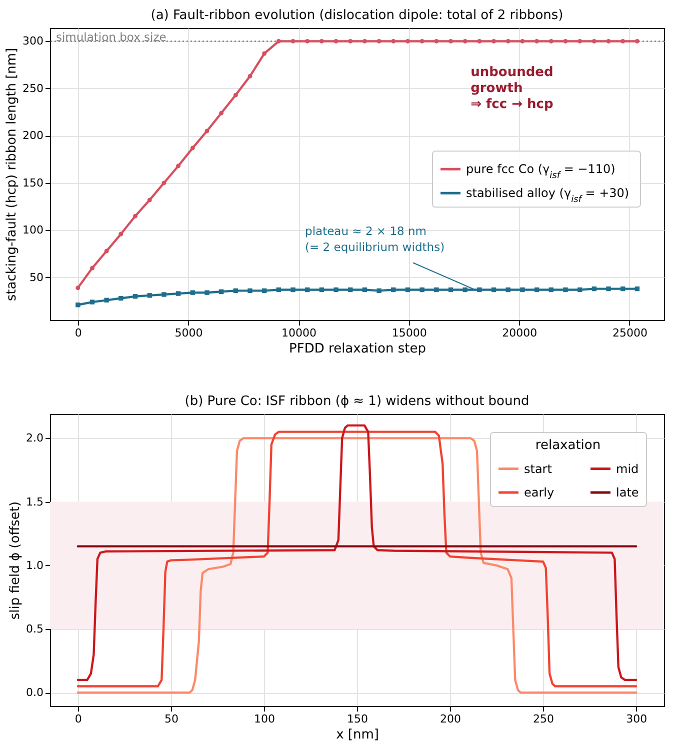  What do you see at coordinates (299, 333) in the screenshot?
I see `x-tick-label: 10000` at bounding box center [299, 333].